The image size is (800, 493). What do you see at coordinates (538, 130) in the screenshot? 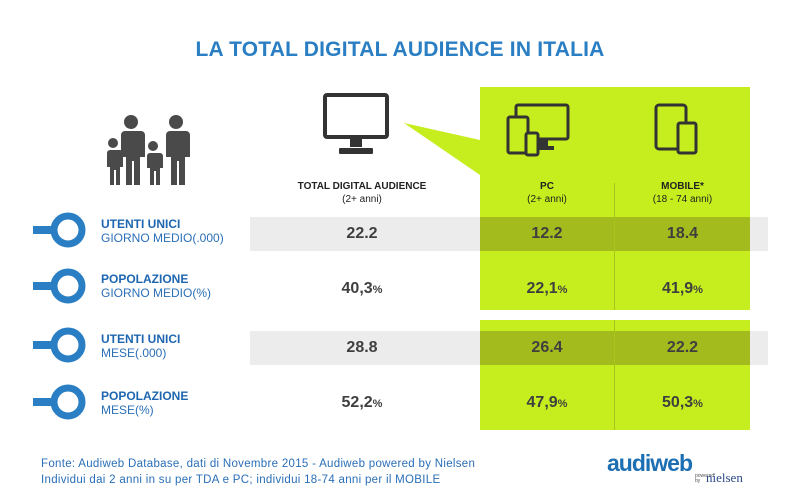
I see `pc-devices-icon` at bounding box center [538, 130].